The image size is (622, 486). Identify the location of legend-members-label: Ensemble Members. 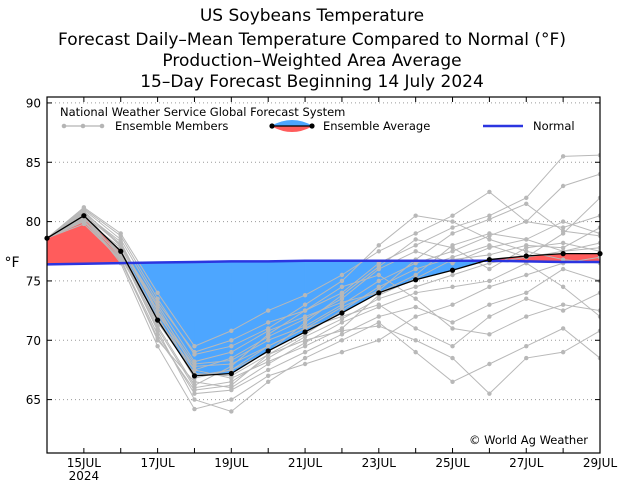
(171, 126).